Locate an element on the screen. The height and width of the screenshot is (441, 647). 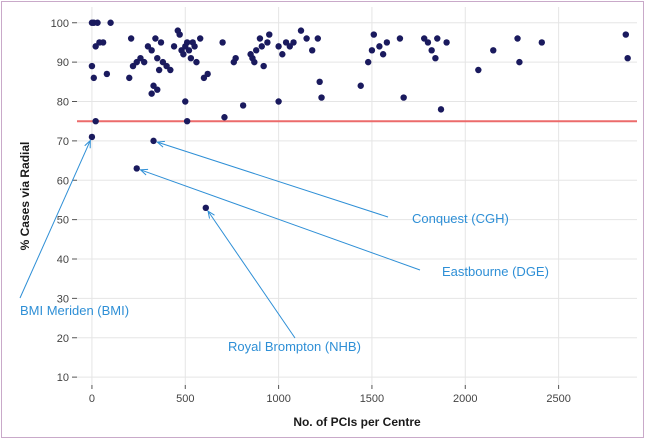
y-tick-label: 90 is located at coordinates (63, 63).